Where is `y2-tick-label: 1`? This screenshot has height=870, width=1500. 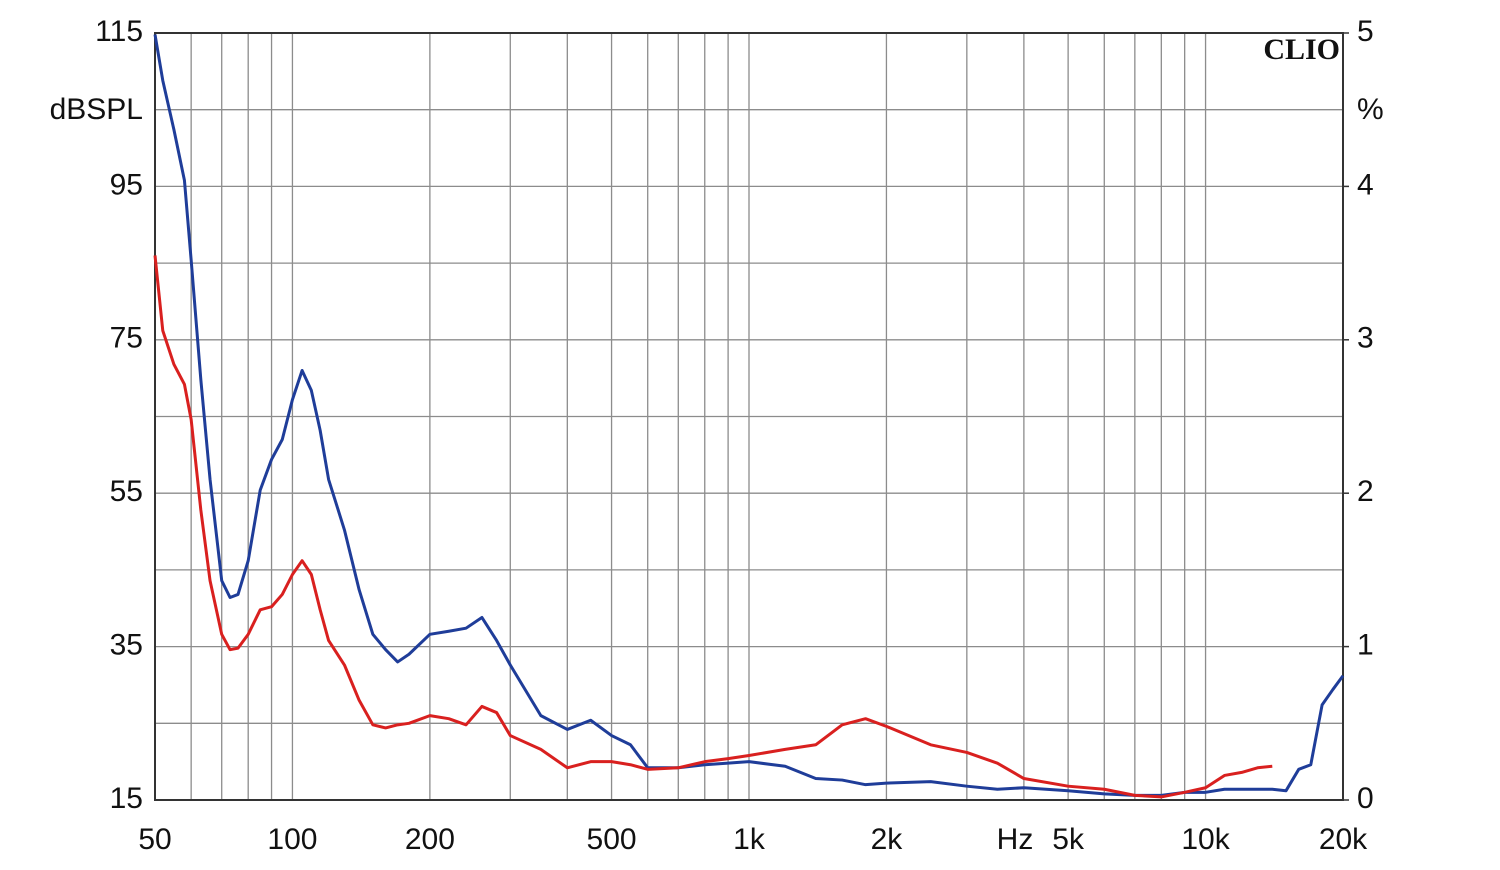
y2-tick-label: 1 is located at coordinates (1365, 645).